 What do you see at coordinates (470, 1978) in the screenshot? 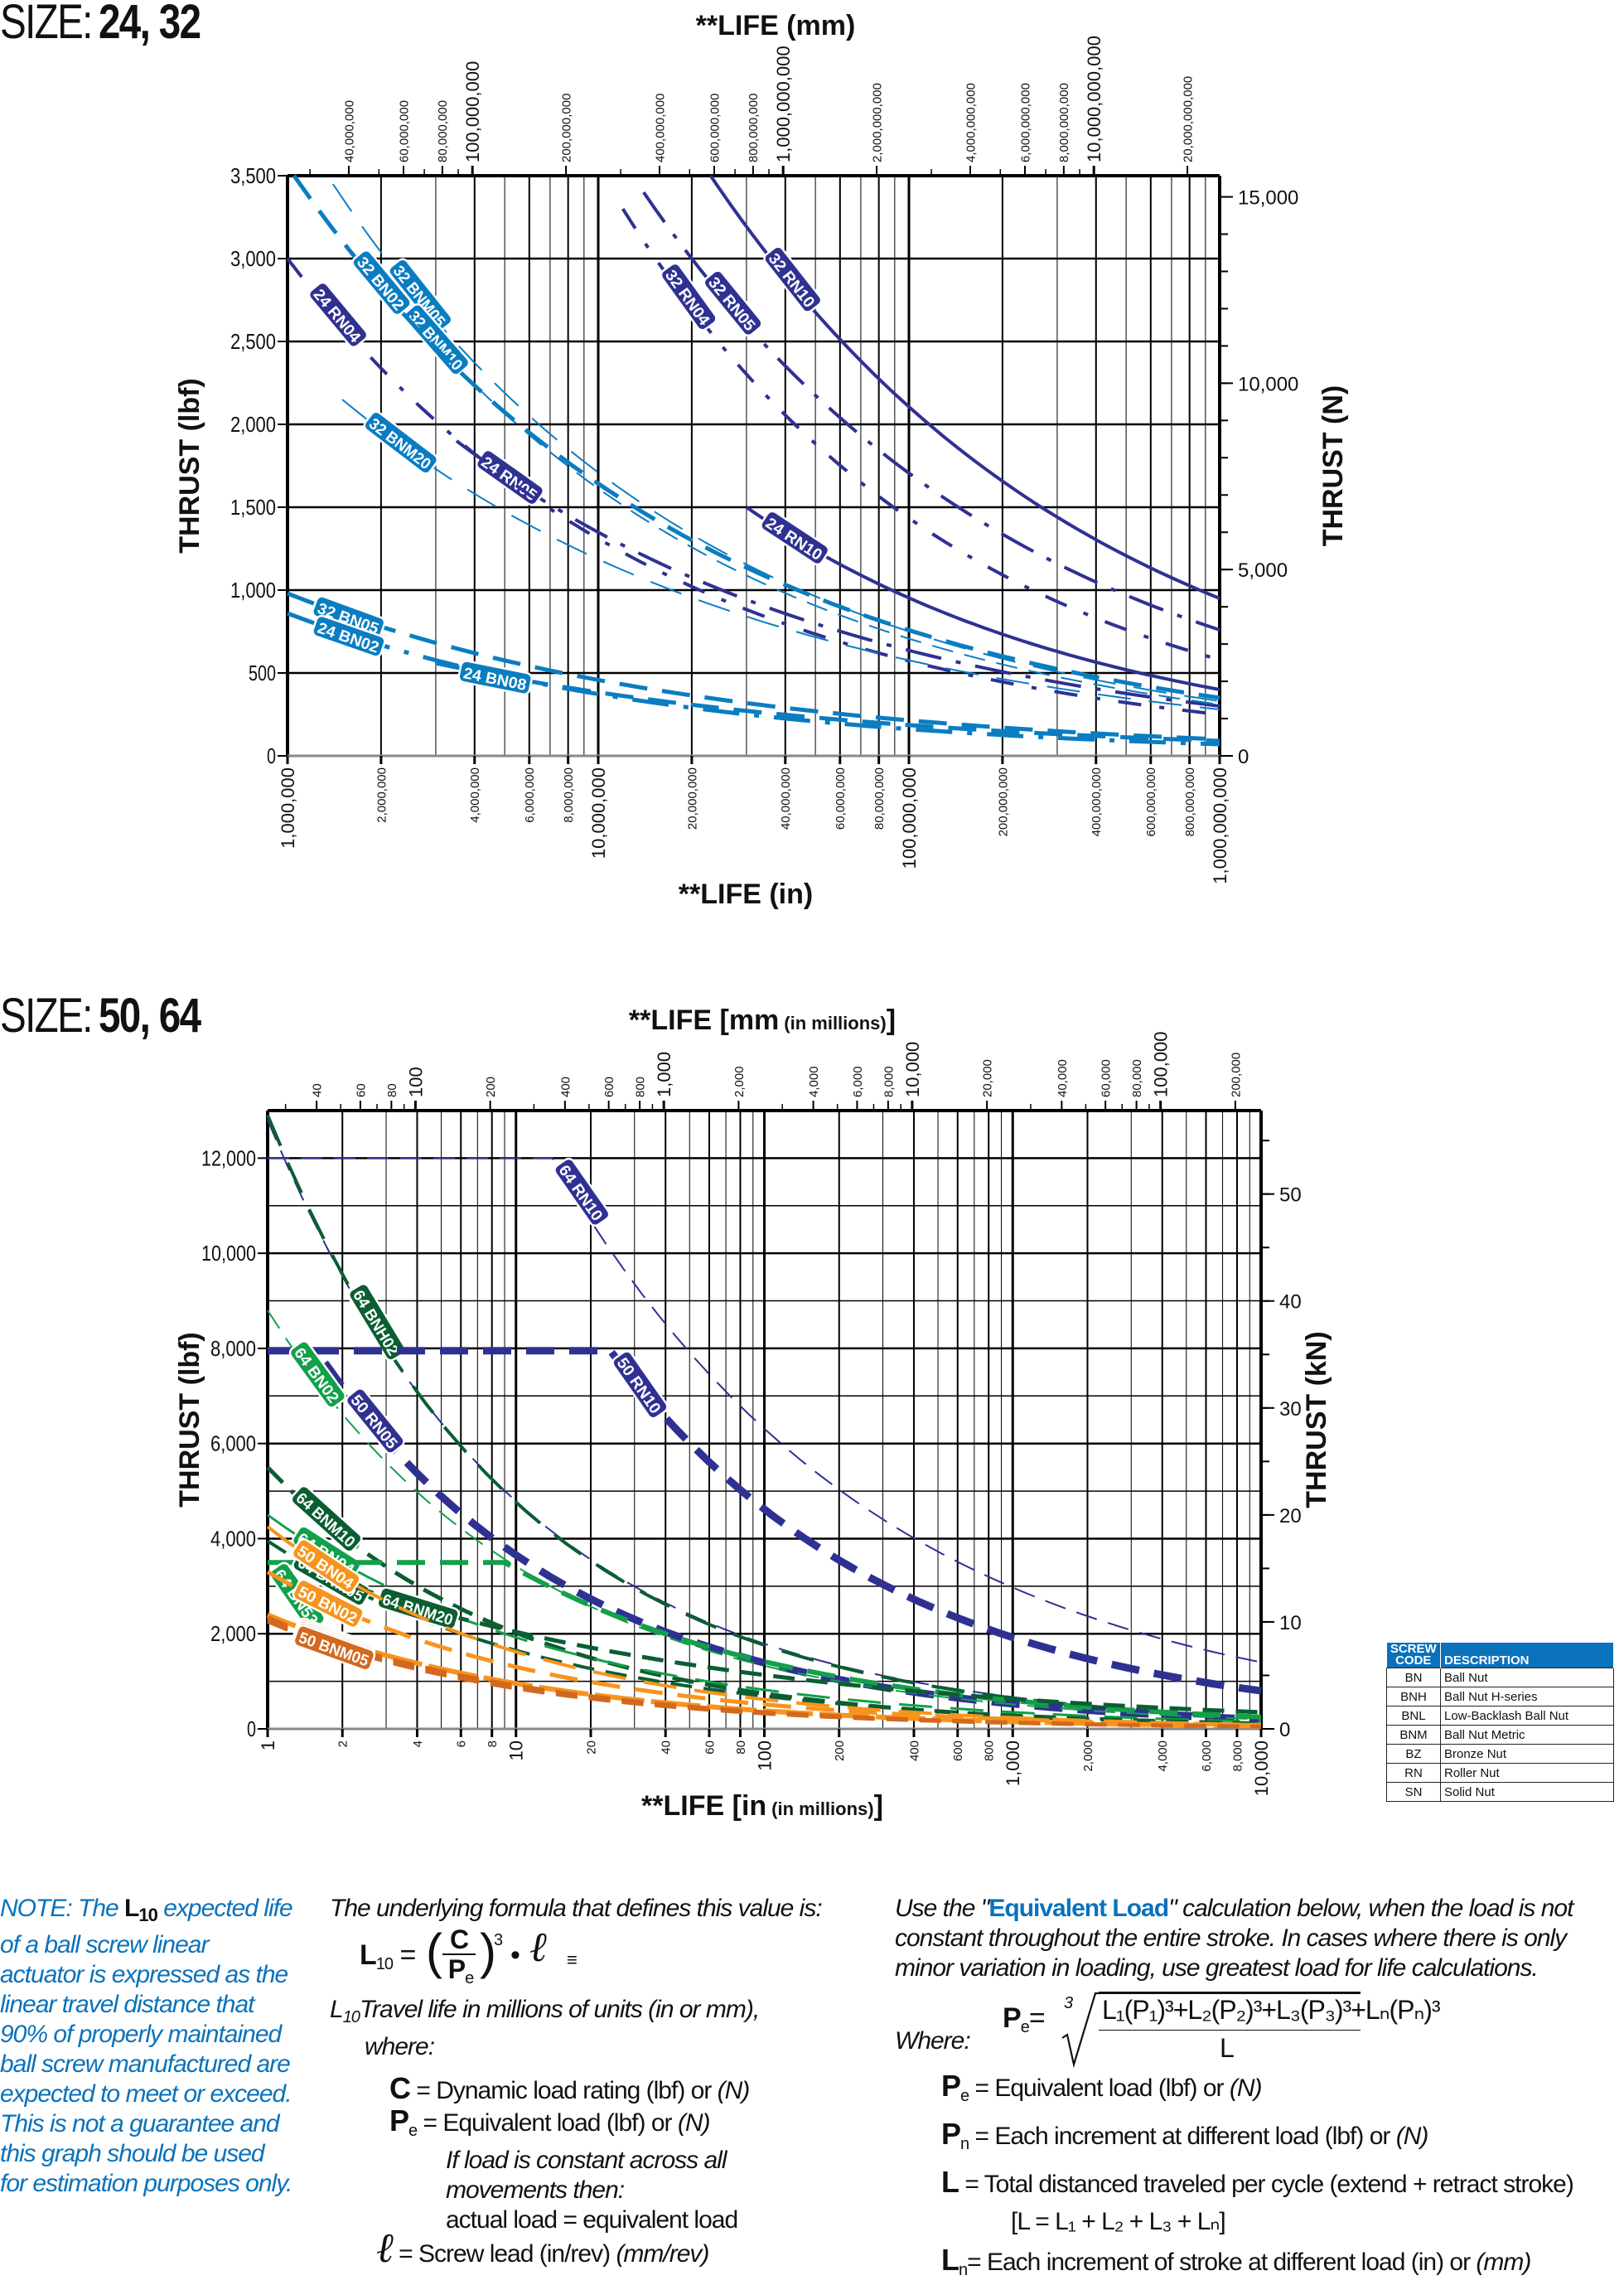
I see `formula-den-sub: e` at bounding box center [470, 1978].